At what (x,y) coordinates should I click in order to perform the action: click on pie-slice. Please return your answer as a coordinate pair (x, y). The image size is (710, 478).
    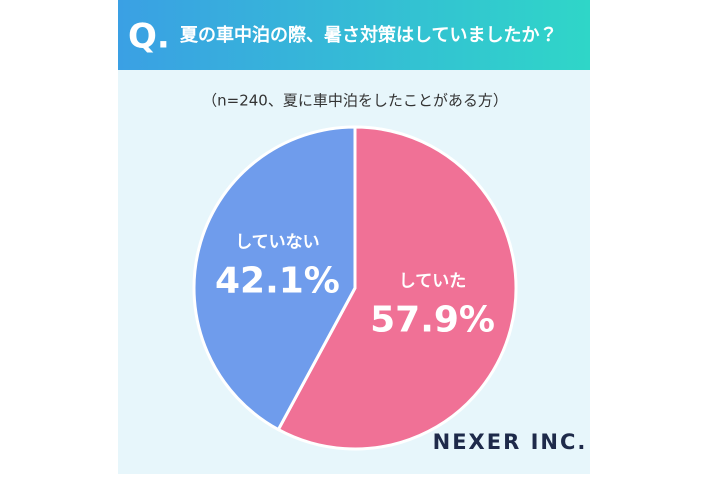
    Looking at the image, I should click on (274, 278).